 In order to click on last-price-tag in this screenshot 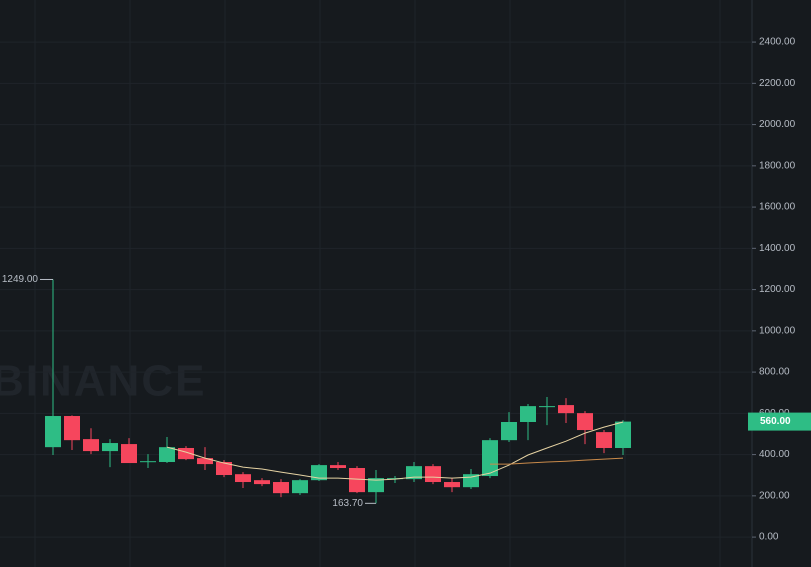, I will do `click(779, 421)`.